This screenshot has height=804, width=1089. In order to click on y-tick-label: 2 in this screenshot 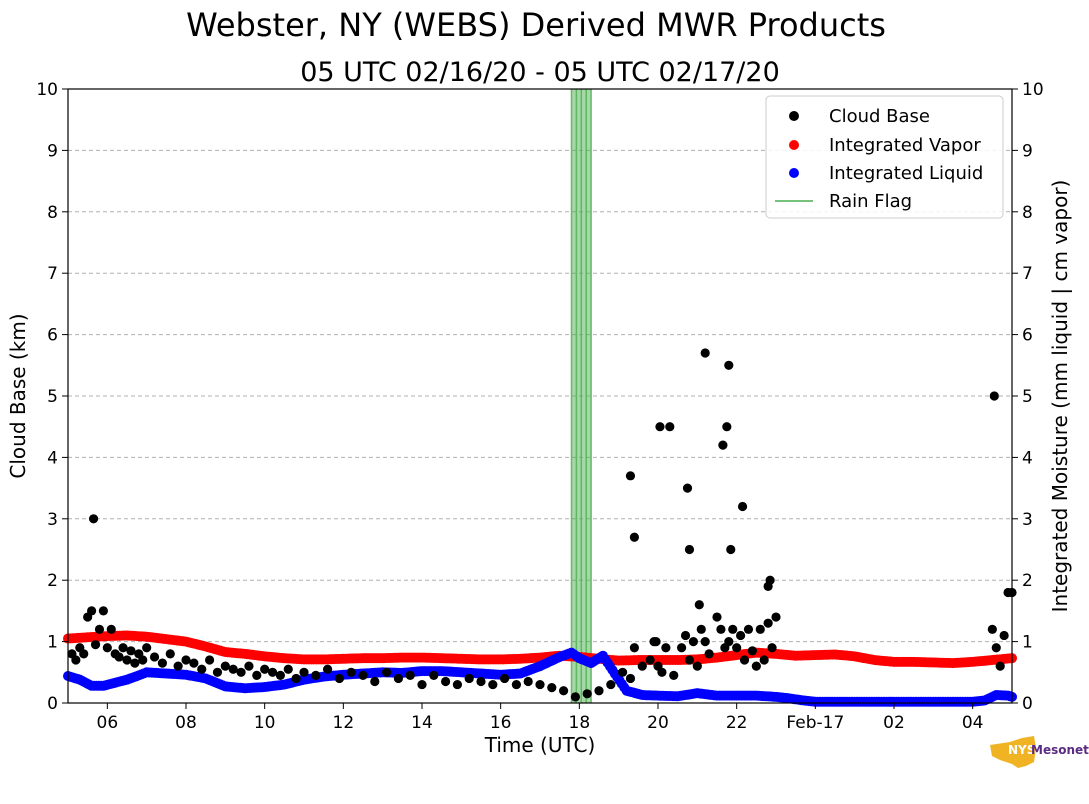, I will do `click(52, 581)`.